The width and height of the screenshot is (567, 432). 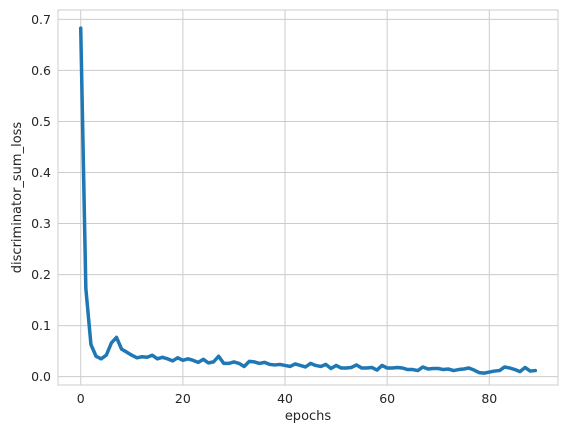 What do you see at coordinates (41, 198) in the screenshot?
I see `y-tick-labels: 0.0 0.1 0.2 0.3 0.4 0.5 0.6 0.7` at bounding box center [41, 198].